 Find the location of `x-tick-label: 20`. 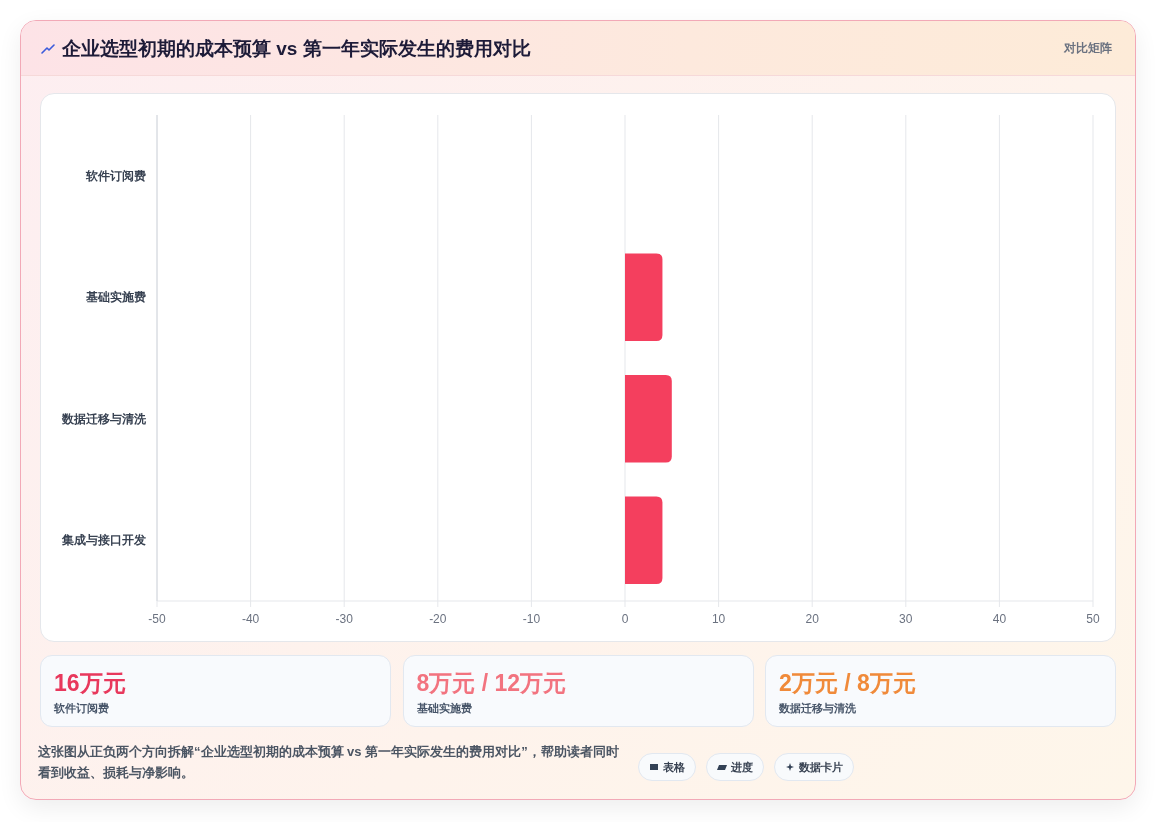

x-tick-label: 20 is located at coordinates (812, 619).